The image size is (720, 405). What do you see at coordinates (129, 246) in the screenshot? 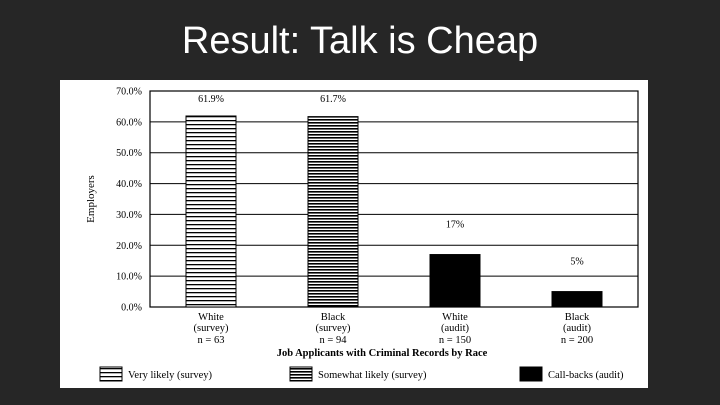
I see `y-tick-label: 20.0%` at bounding box center [129, 246].